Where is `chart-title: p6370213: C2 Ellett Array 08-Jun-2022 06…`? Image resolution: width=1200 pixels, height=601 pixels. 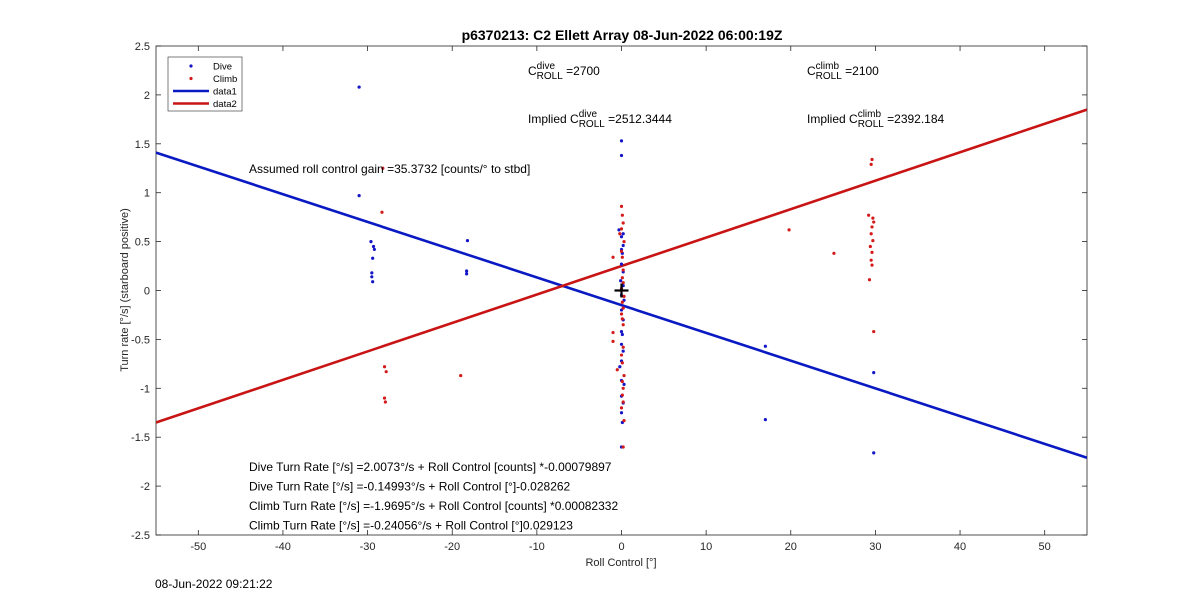 chart-title: p6370213: C2 Ellett Array 08-Jun-2022 06… is located at coordinates (622, 35).